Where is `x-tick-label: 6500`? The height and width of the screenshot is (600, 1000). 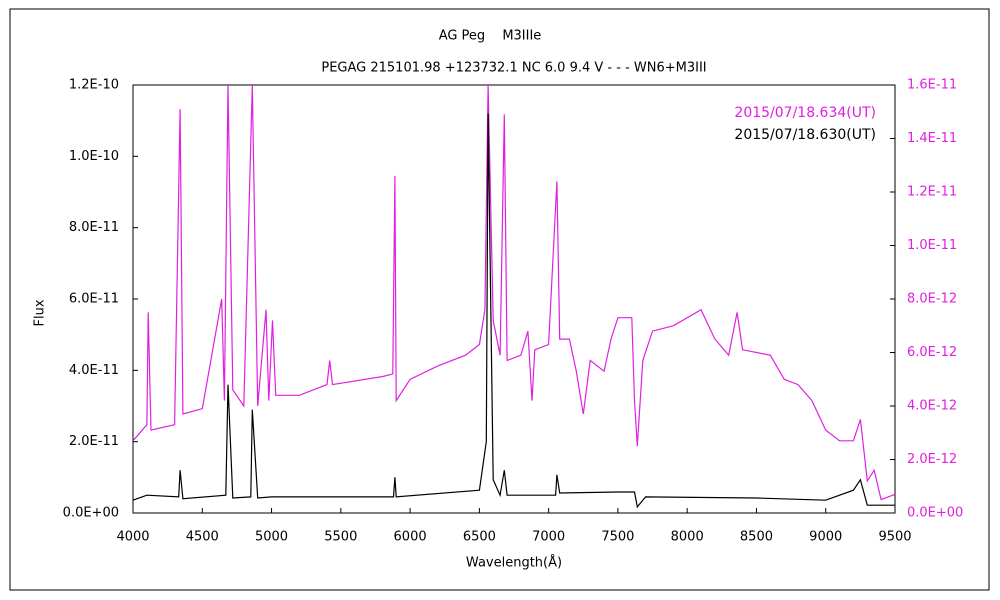 x-tick-label: 6500 is located at coordinates (479, 537).